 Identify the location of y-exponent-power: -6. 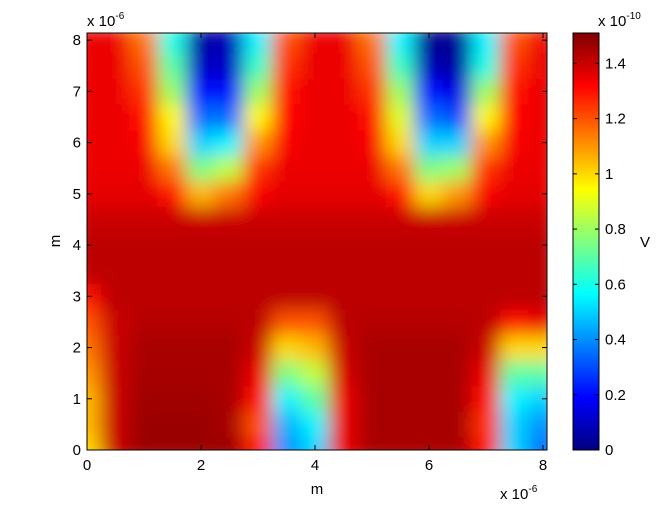
(119, 16).